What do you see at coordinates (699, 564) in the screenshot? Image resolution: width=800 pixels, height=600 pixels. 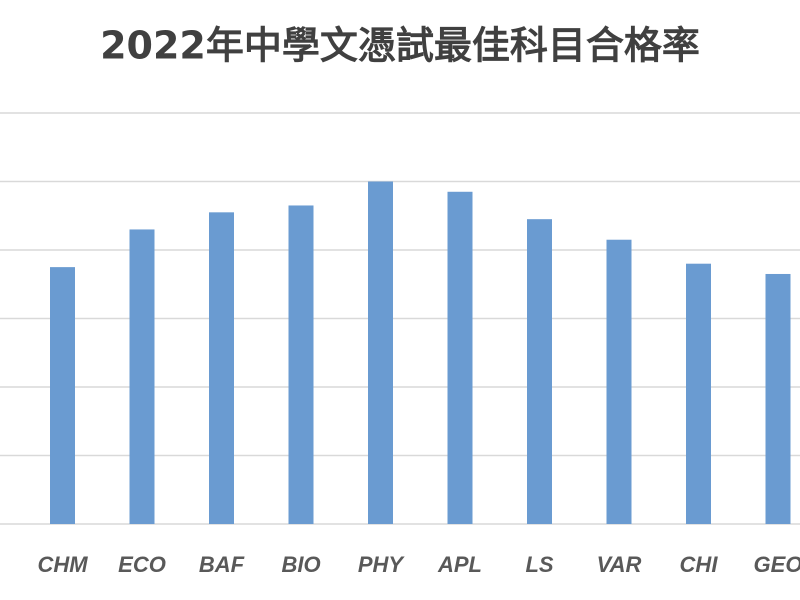 I see `x-tick-label: CHI` at bounding box center [699, 564].